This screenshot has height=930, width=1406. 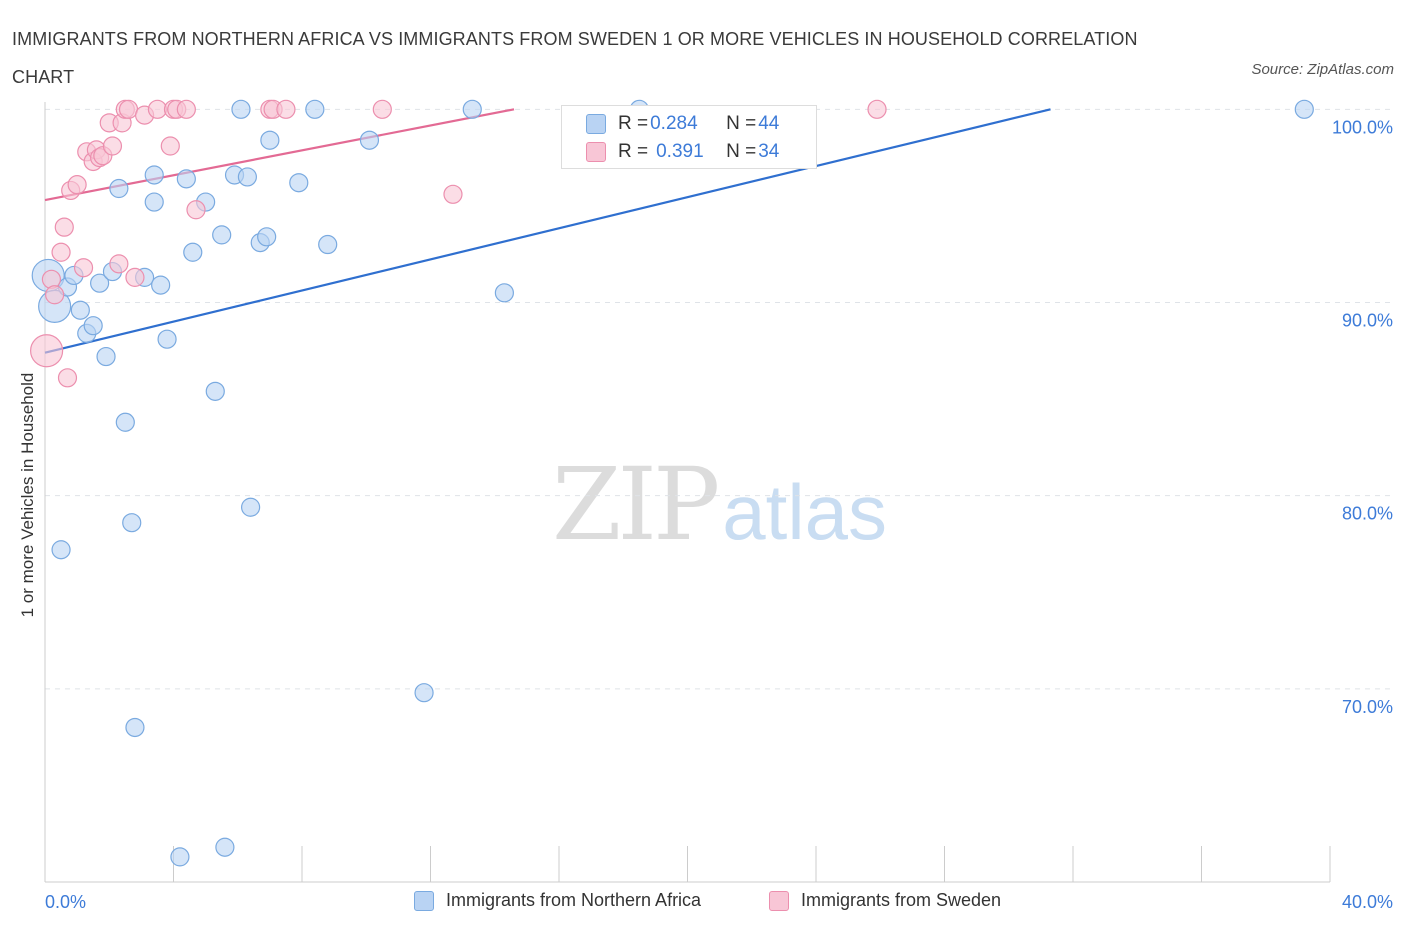 What do you see at coordinates (1367, 514) in the screenshot?
I see `y-tick-label: 80.0%` at bounding box center [1367, 514].